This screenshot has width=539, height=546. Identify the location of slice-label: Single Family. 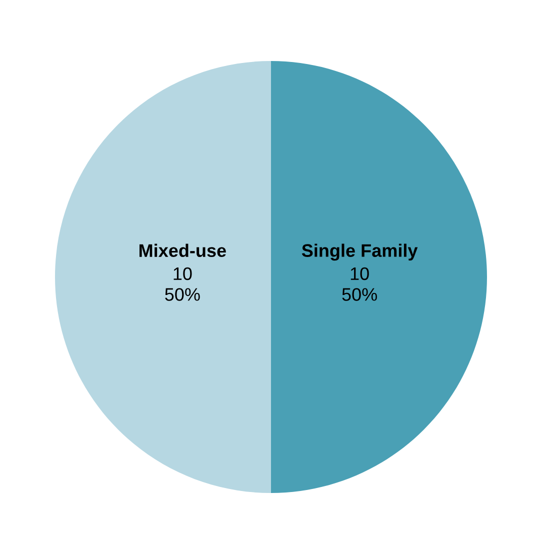
(360, 252).